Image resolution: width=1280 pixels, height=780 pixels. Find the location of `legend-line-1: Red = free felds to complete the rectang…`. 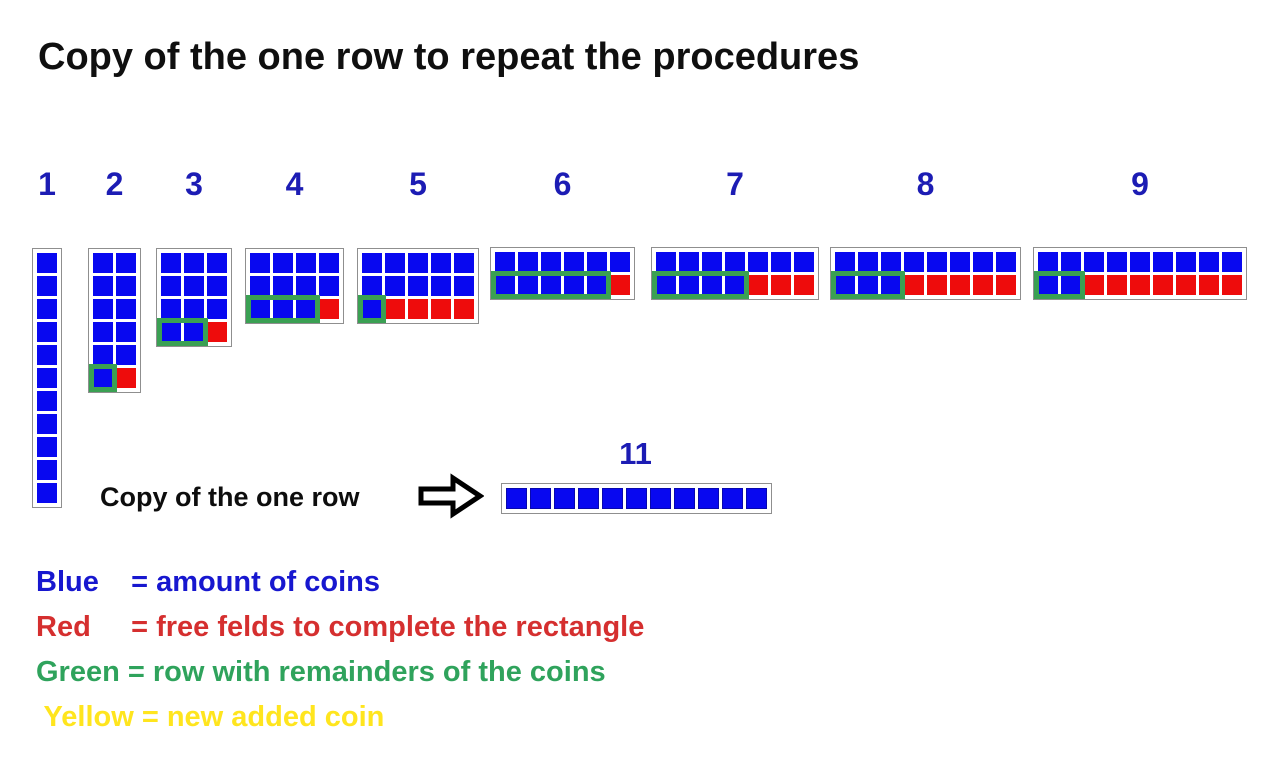

legend-line-1: Red = free felds to complete the rectang… is located at coordinates (340, 627).